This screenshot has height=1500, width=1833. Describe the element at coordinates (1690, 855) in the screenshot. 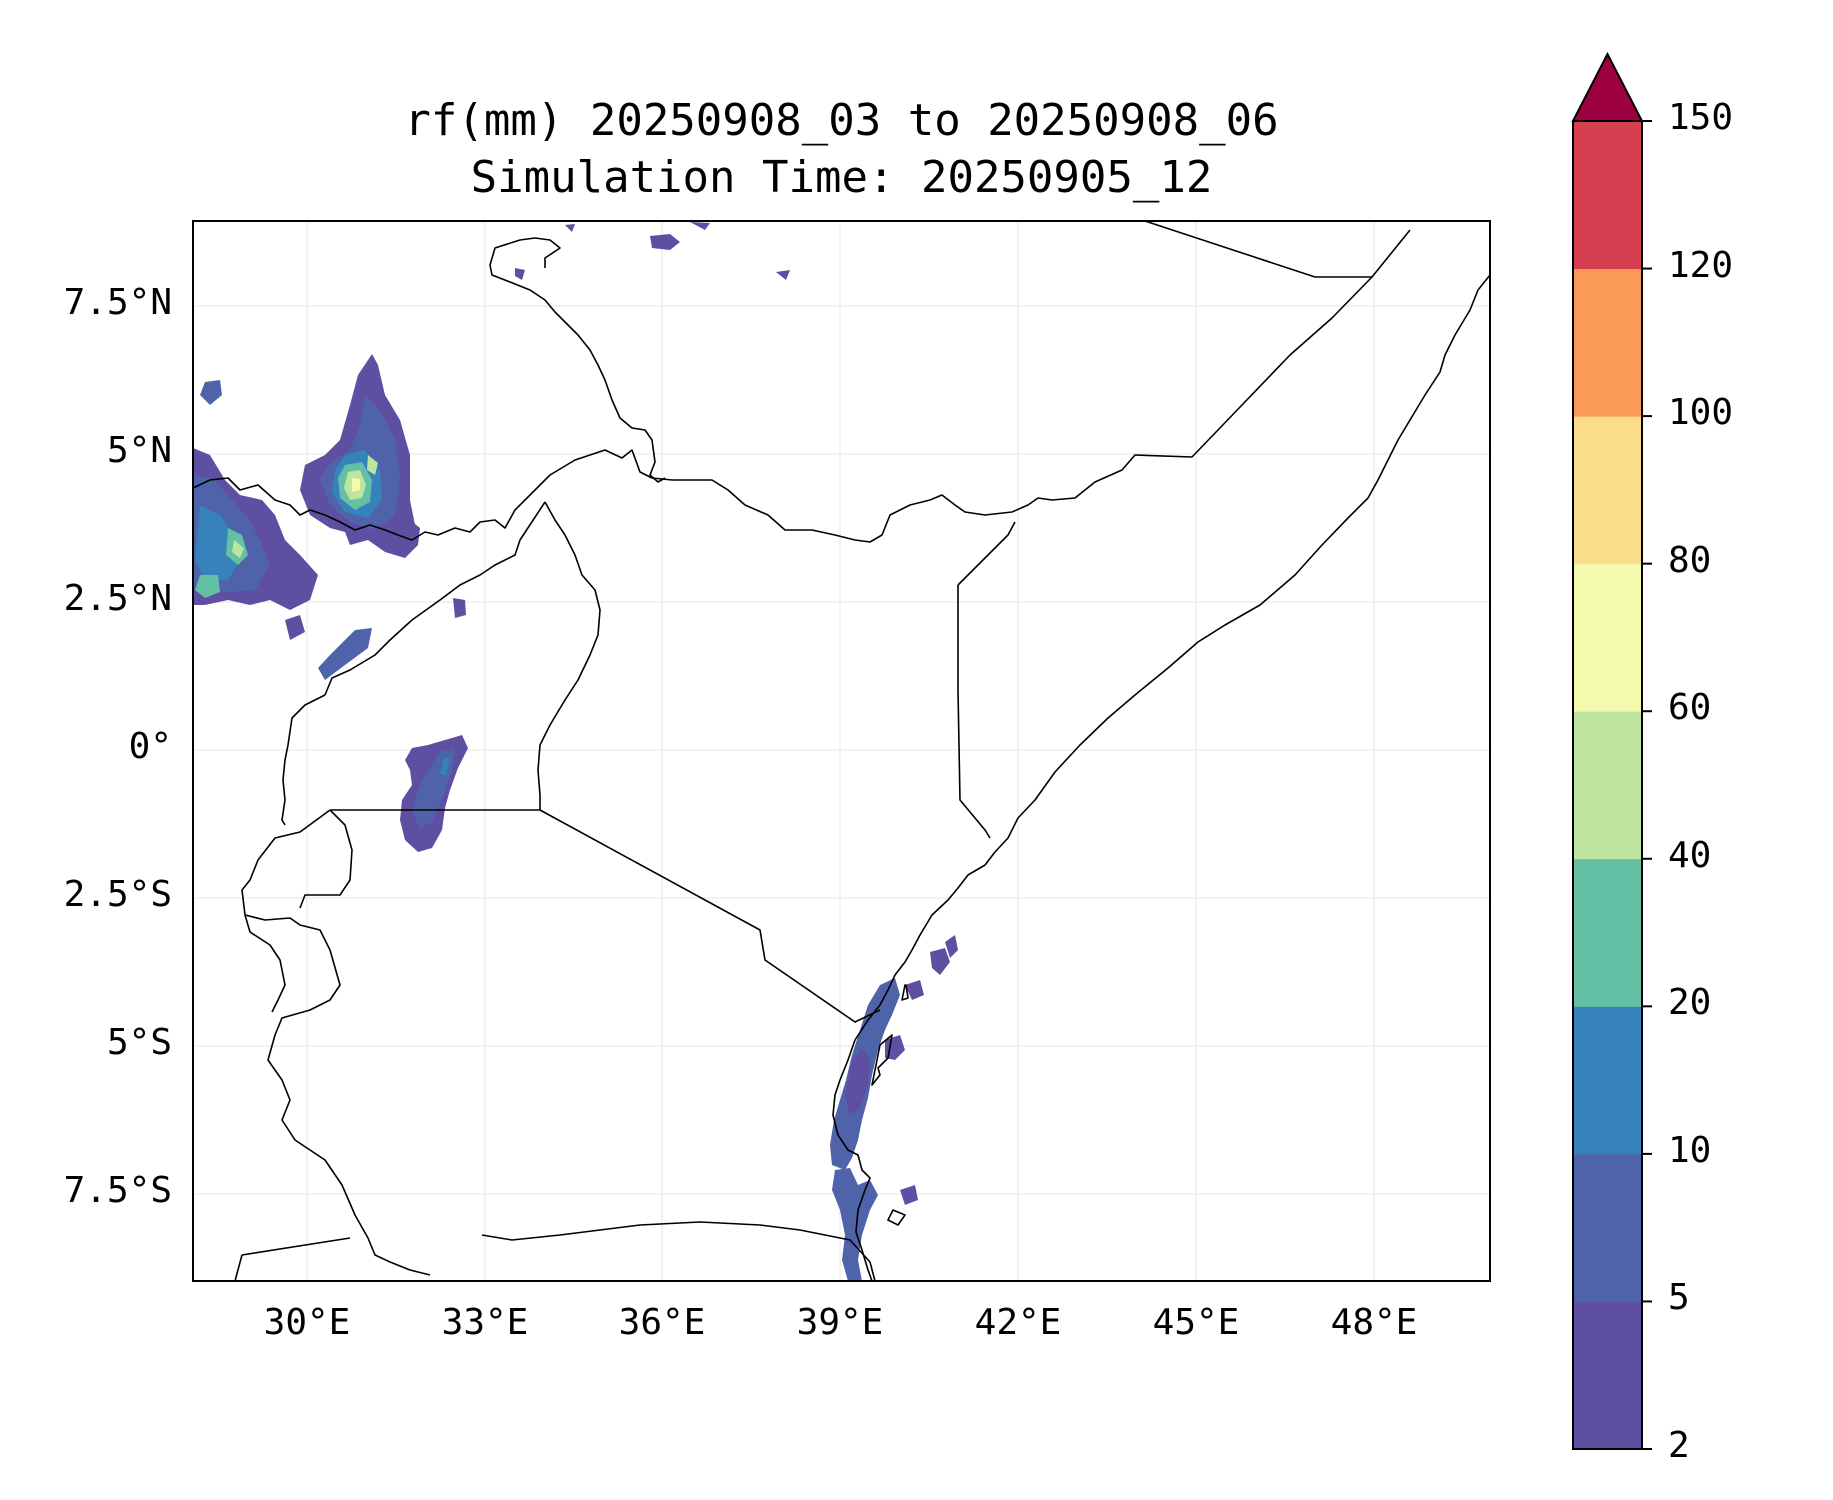

I see `colorbar-tick-label: 40` at that location.